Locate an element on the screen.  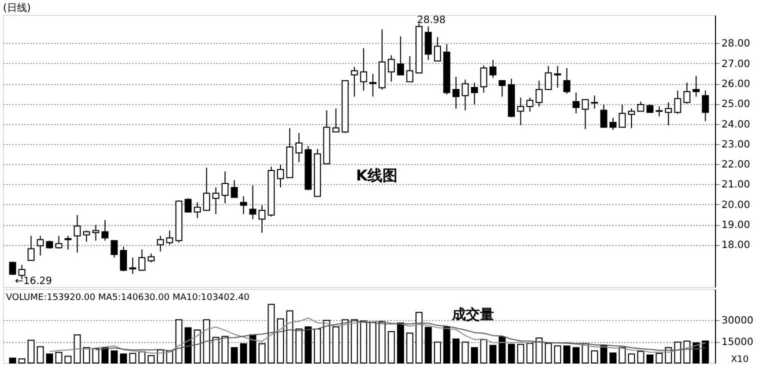
text: X10 is located at coordinates (740, 360).